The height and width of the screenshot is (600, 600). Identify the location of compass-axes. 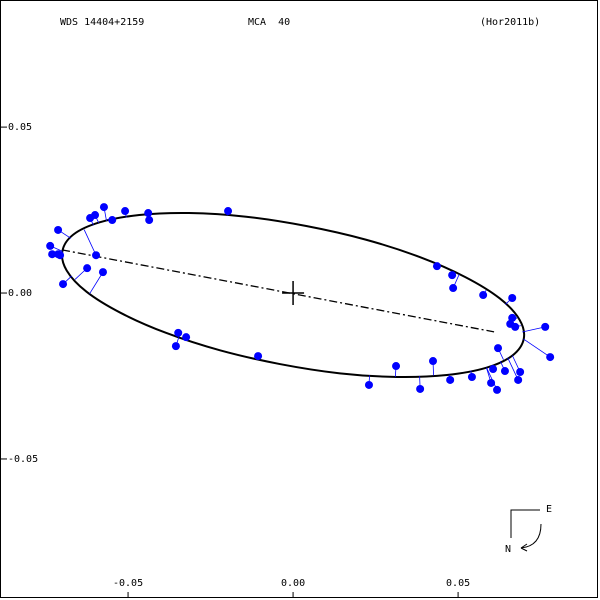
(525, 523).